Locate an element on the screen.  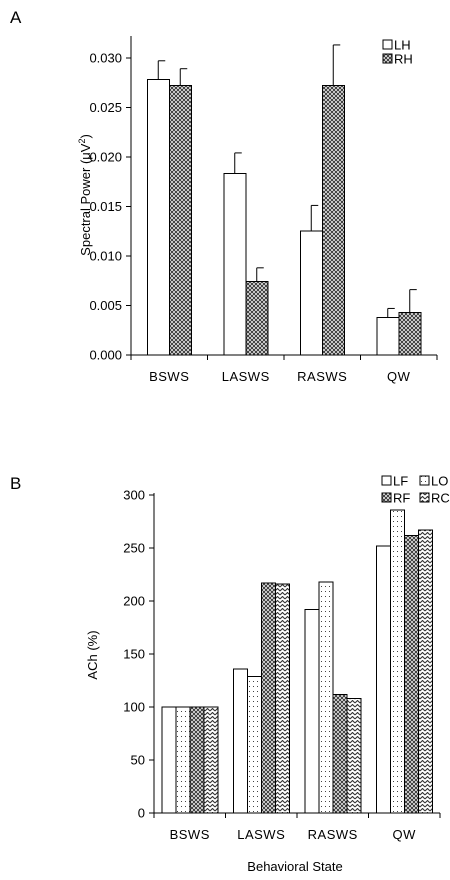
bar-rf-rasws is located at coordinates (340, 753).